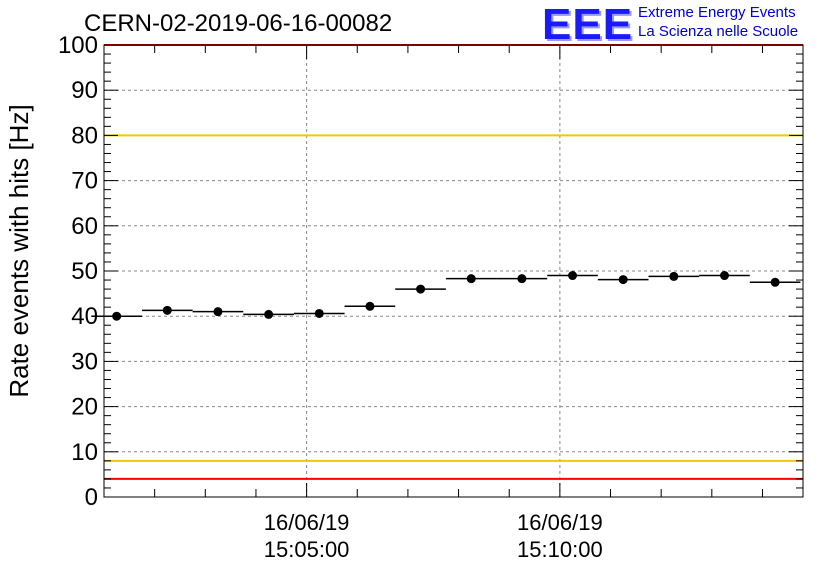 The image size is (836, 572). Describe the element at coordinates (84, 271) in the screenshot. I see `y-tick-label: 50` at that location.